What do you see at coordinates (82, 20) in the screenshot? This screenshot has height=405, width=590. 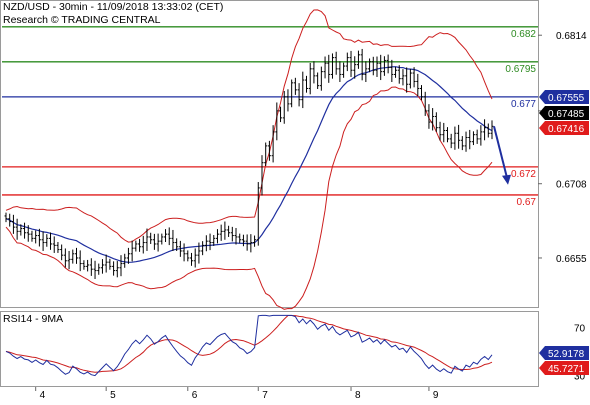 I see `chart-credit: Research © TRADING CENTRAL` at bounding box center [82, 20].